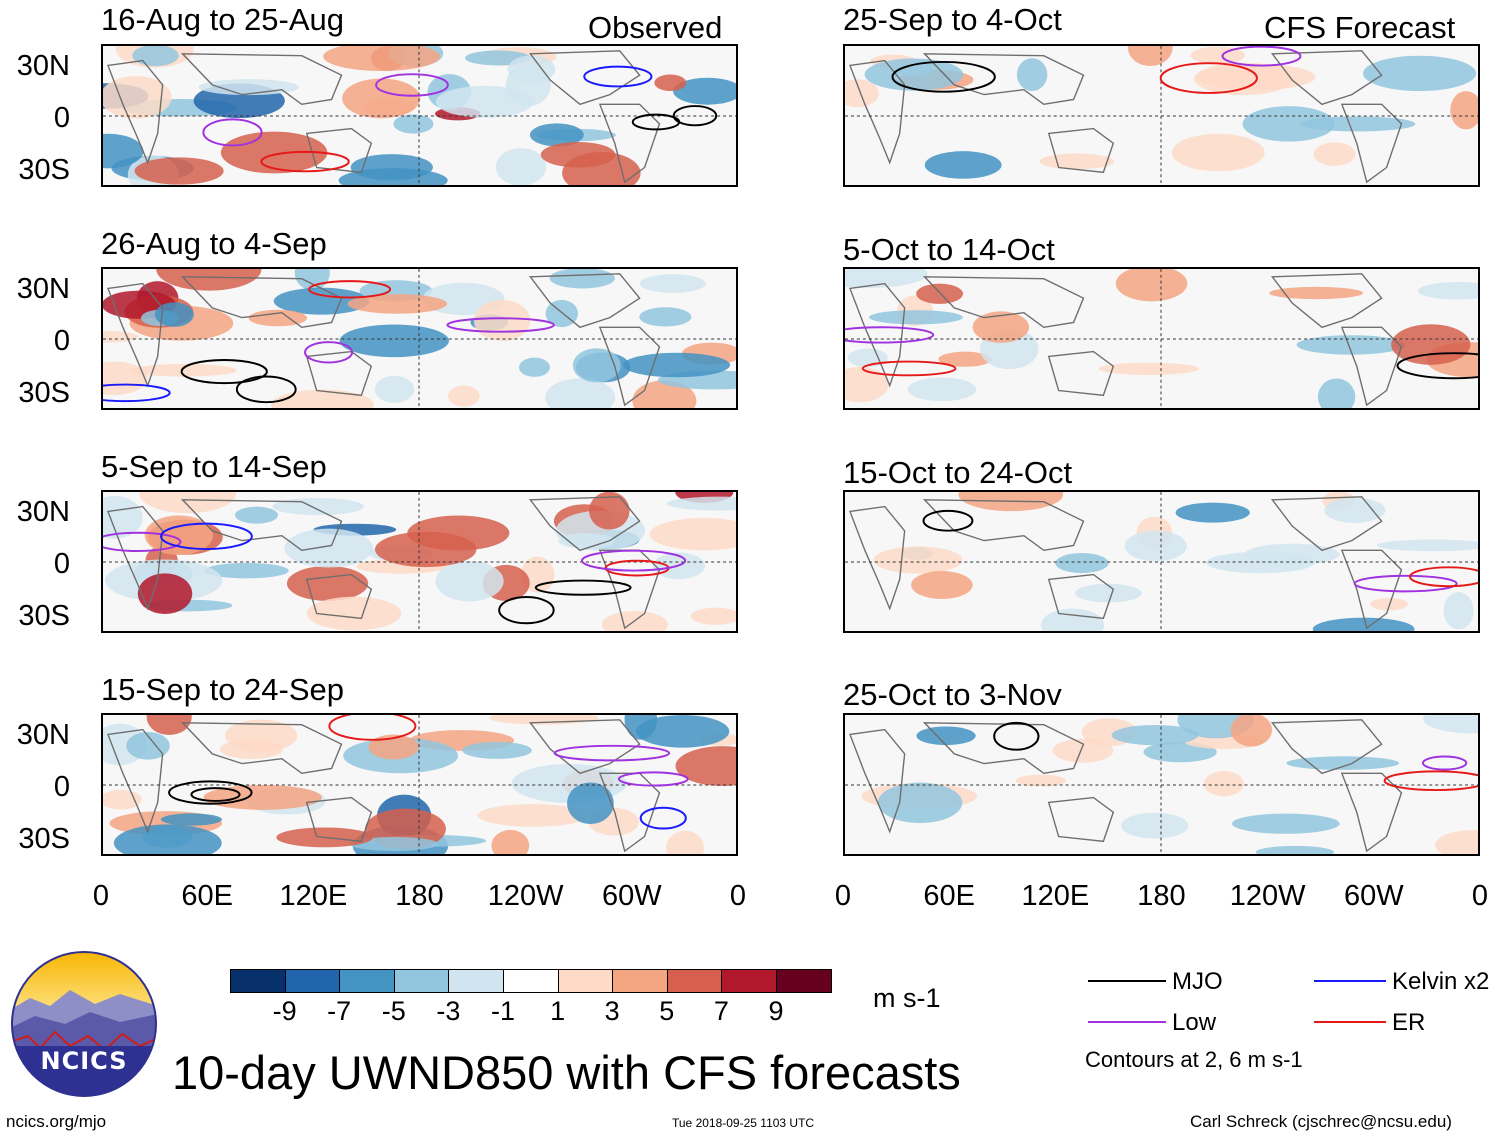  What do you see at coordinates (632, 896) in the screenshot?
I see `x-axis-label: 60W` at bounding box center [632, 896].